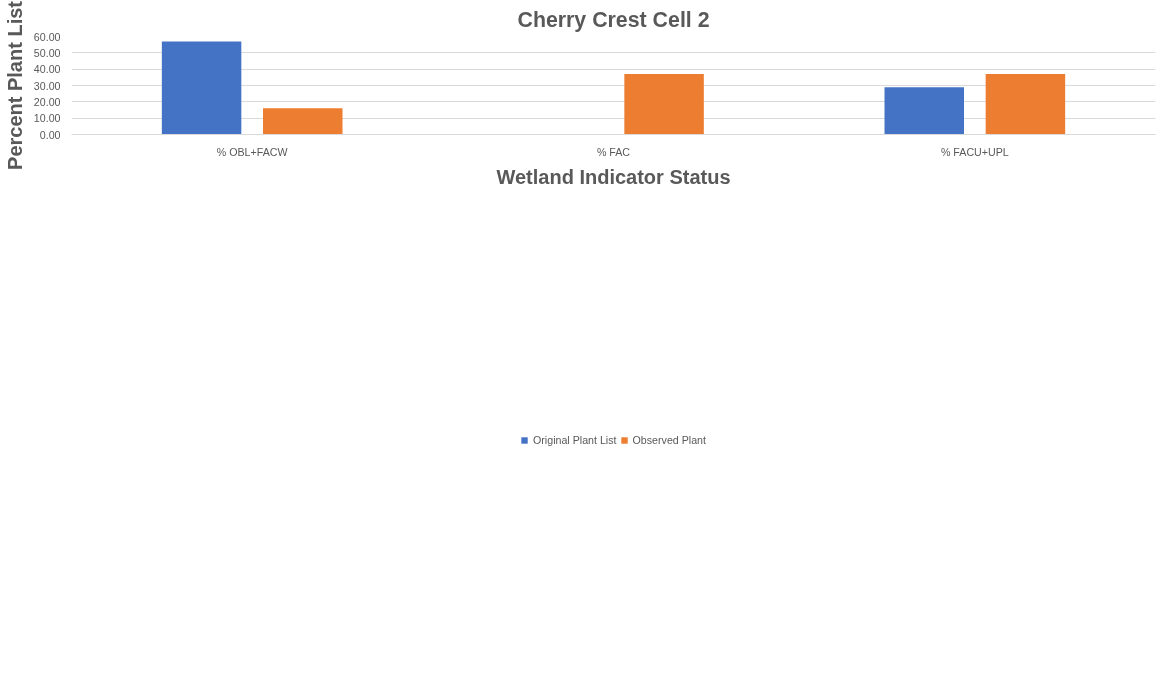 This screenshot has width=1167, height=700. I want to click on chart-title: Cherry Crest Cell 2, so click(613, 19).